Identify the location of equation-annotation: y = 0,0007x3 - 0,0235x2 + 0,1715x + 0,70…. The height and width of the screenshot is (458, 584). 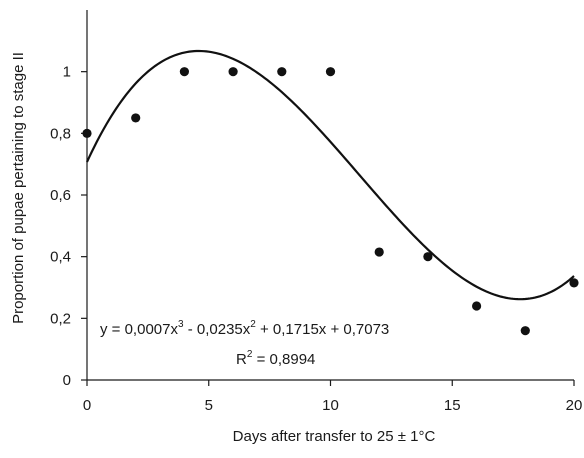
(244, 328).